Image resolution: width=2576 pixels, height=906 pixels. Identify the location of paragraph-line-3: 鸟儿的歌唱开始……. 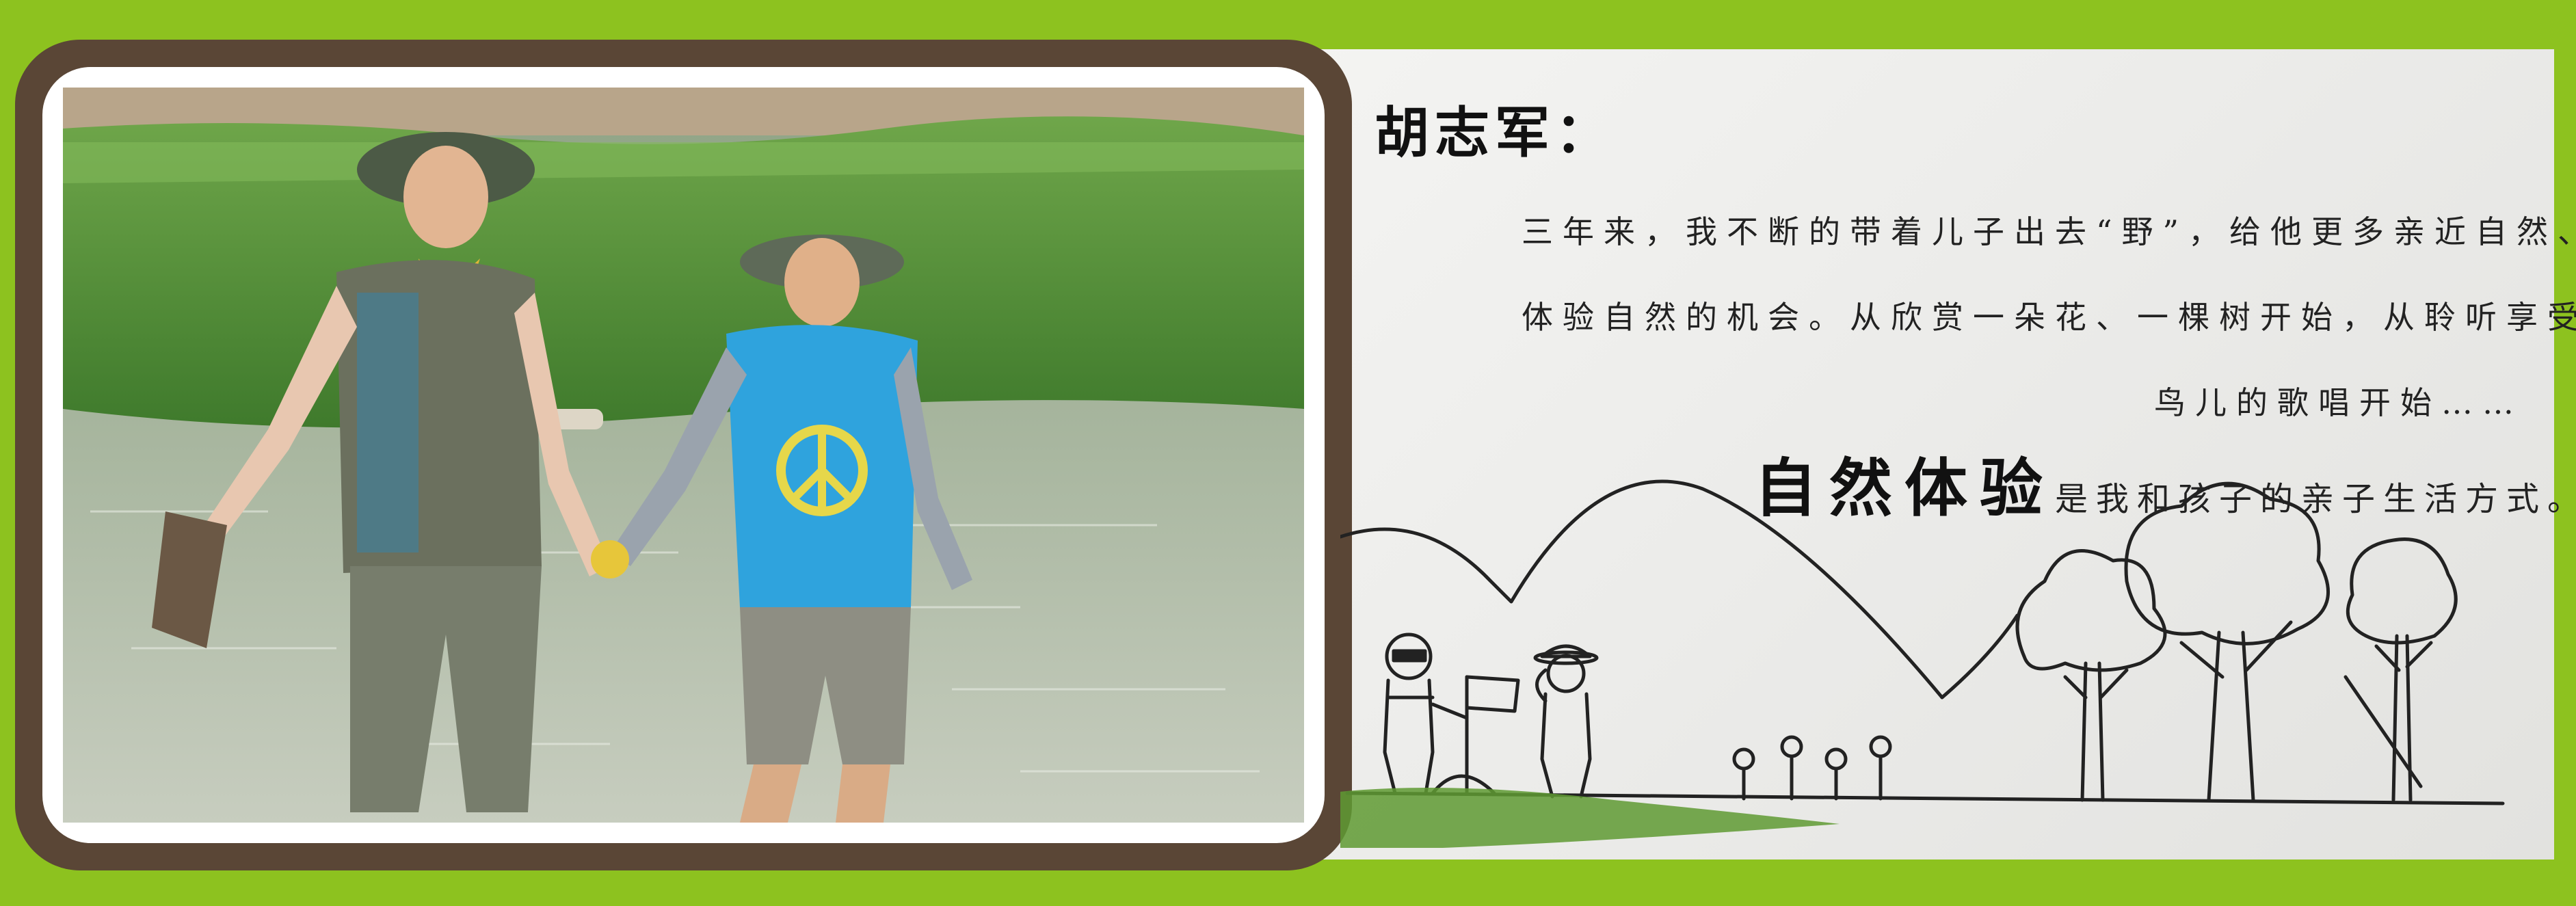
(2338, 402).